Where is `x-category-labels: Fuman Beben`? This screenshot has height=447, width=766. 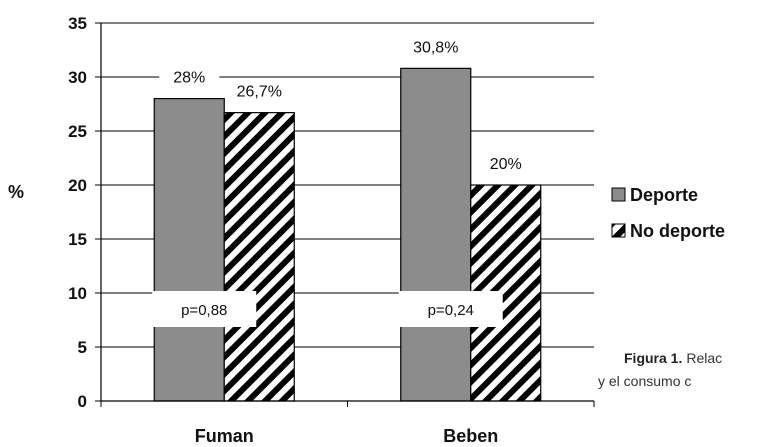
x-category-labels: Fuman Beben is located at coordinates (347, 436).